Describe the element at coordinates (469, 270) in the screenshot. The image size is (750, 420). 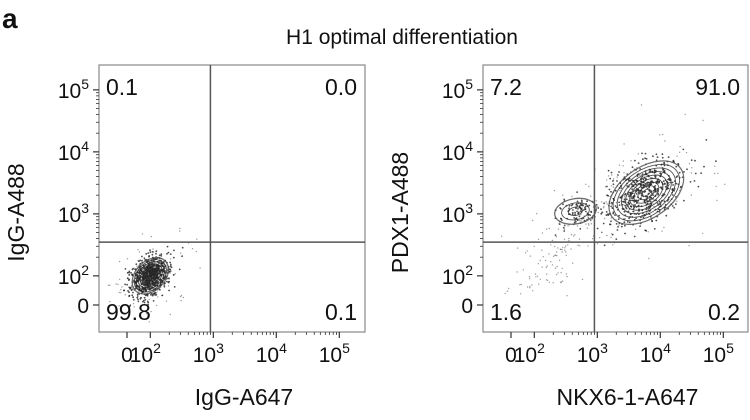
I see `y-tick-exp: 2` at that location.